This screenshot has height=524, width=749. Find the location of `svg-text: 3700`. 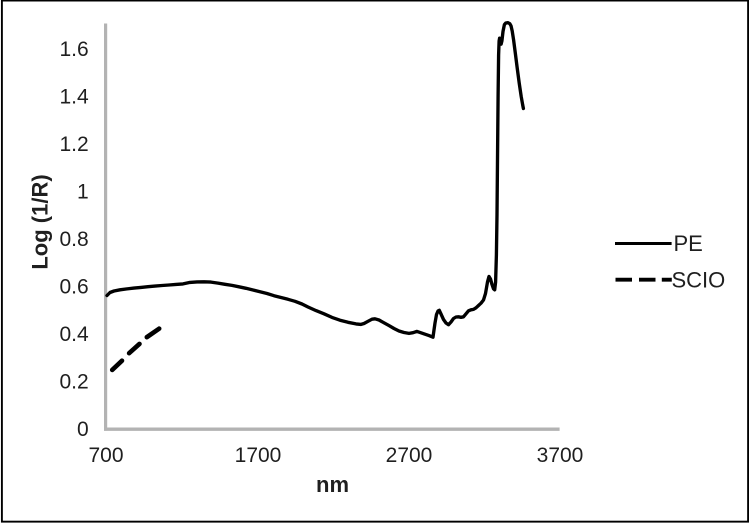

svg-text: 3700 is located at coordinates (560, 455).